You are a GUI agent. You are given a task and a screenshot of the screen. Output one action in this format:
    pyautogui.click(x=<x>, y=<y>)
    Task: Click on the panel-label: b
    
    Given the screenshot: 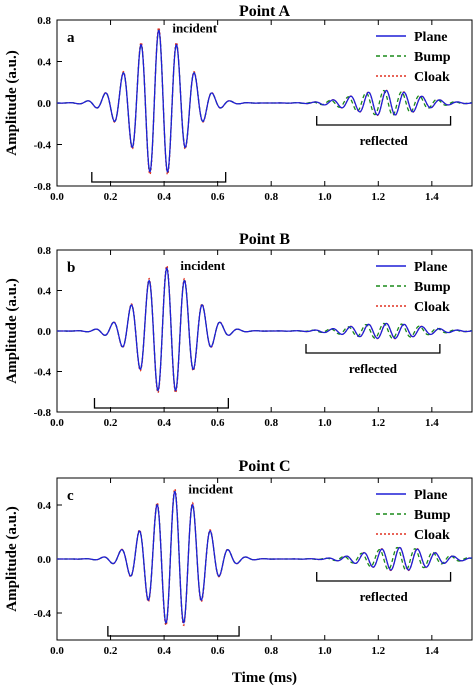 What is the action you would take?
    pyautogui.click(x=71, y=268)
    